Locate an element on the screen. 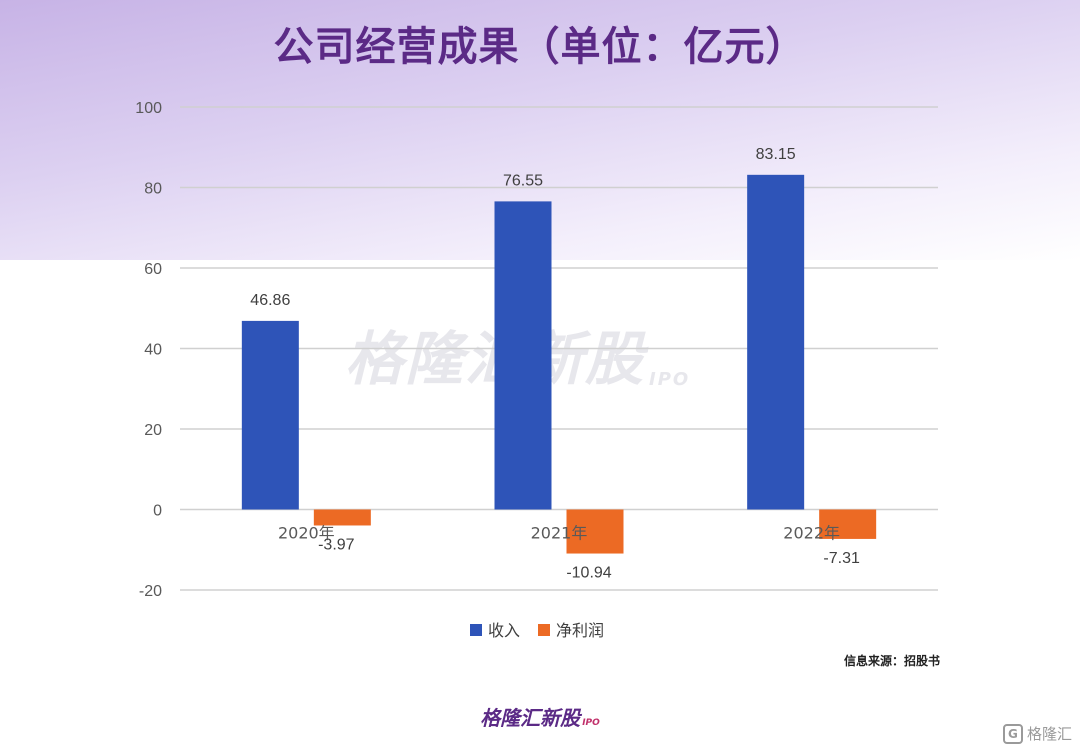 This screenshot has width=1080, height=752. data-label: -7.31 is located at coordinates (841, 558).